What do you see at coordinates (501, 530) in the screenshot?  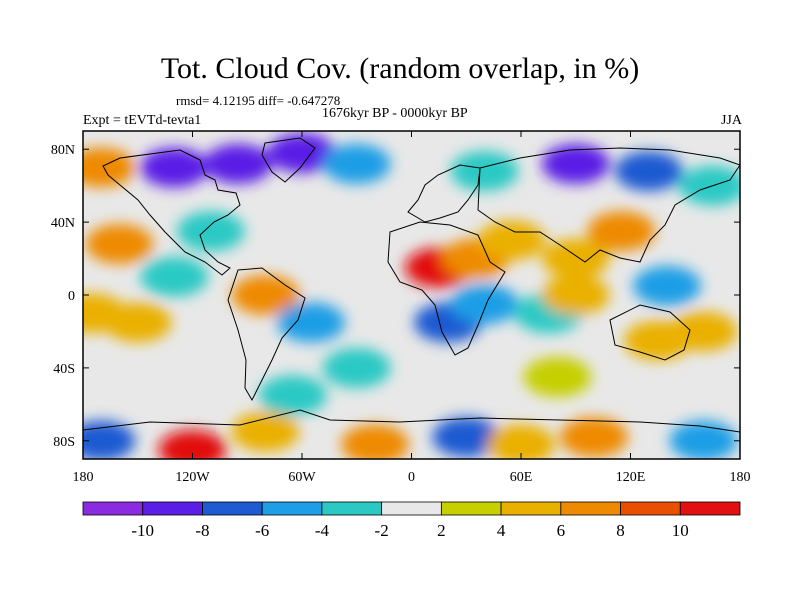 I see `colorbar-label: 4` at bounding box center [501, 530].